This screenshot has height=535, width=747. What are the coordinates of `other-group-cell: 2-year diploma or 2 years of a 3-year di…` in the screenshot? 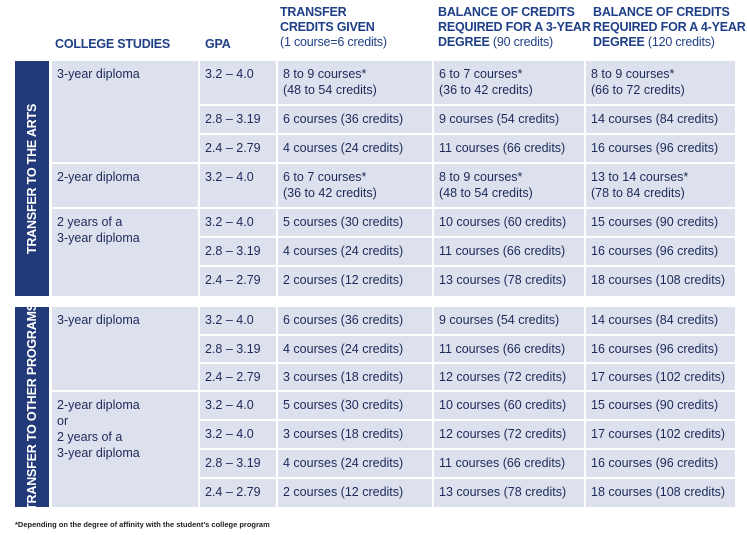 It's located at (125, 449).